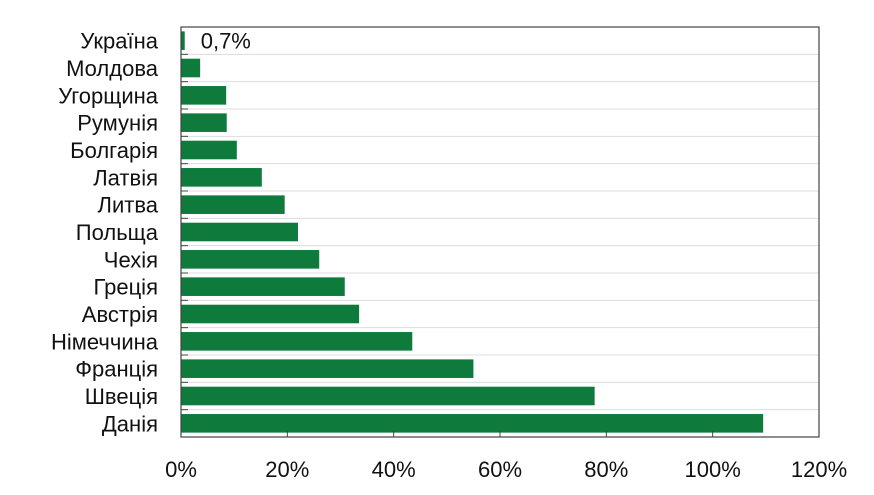  Describe the element at coordinates (125, 287) in the screenshot. I see `category-label: Греція` at that location.